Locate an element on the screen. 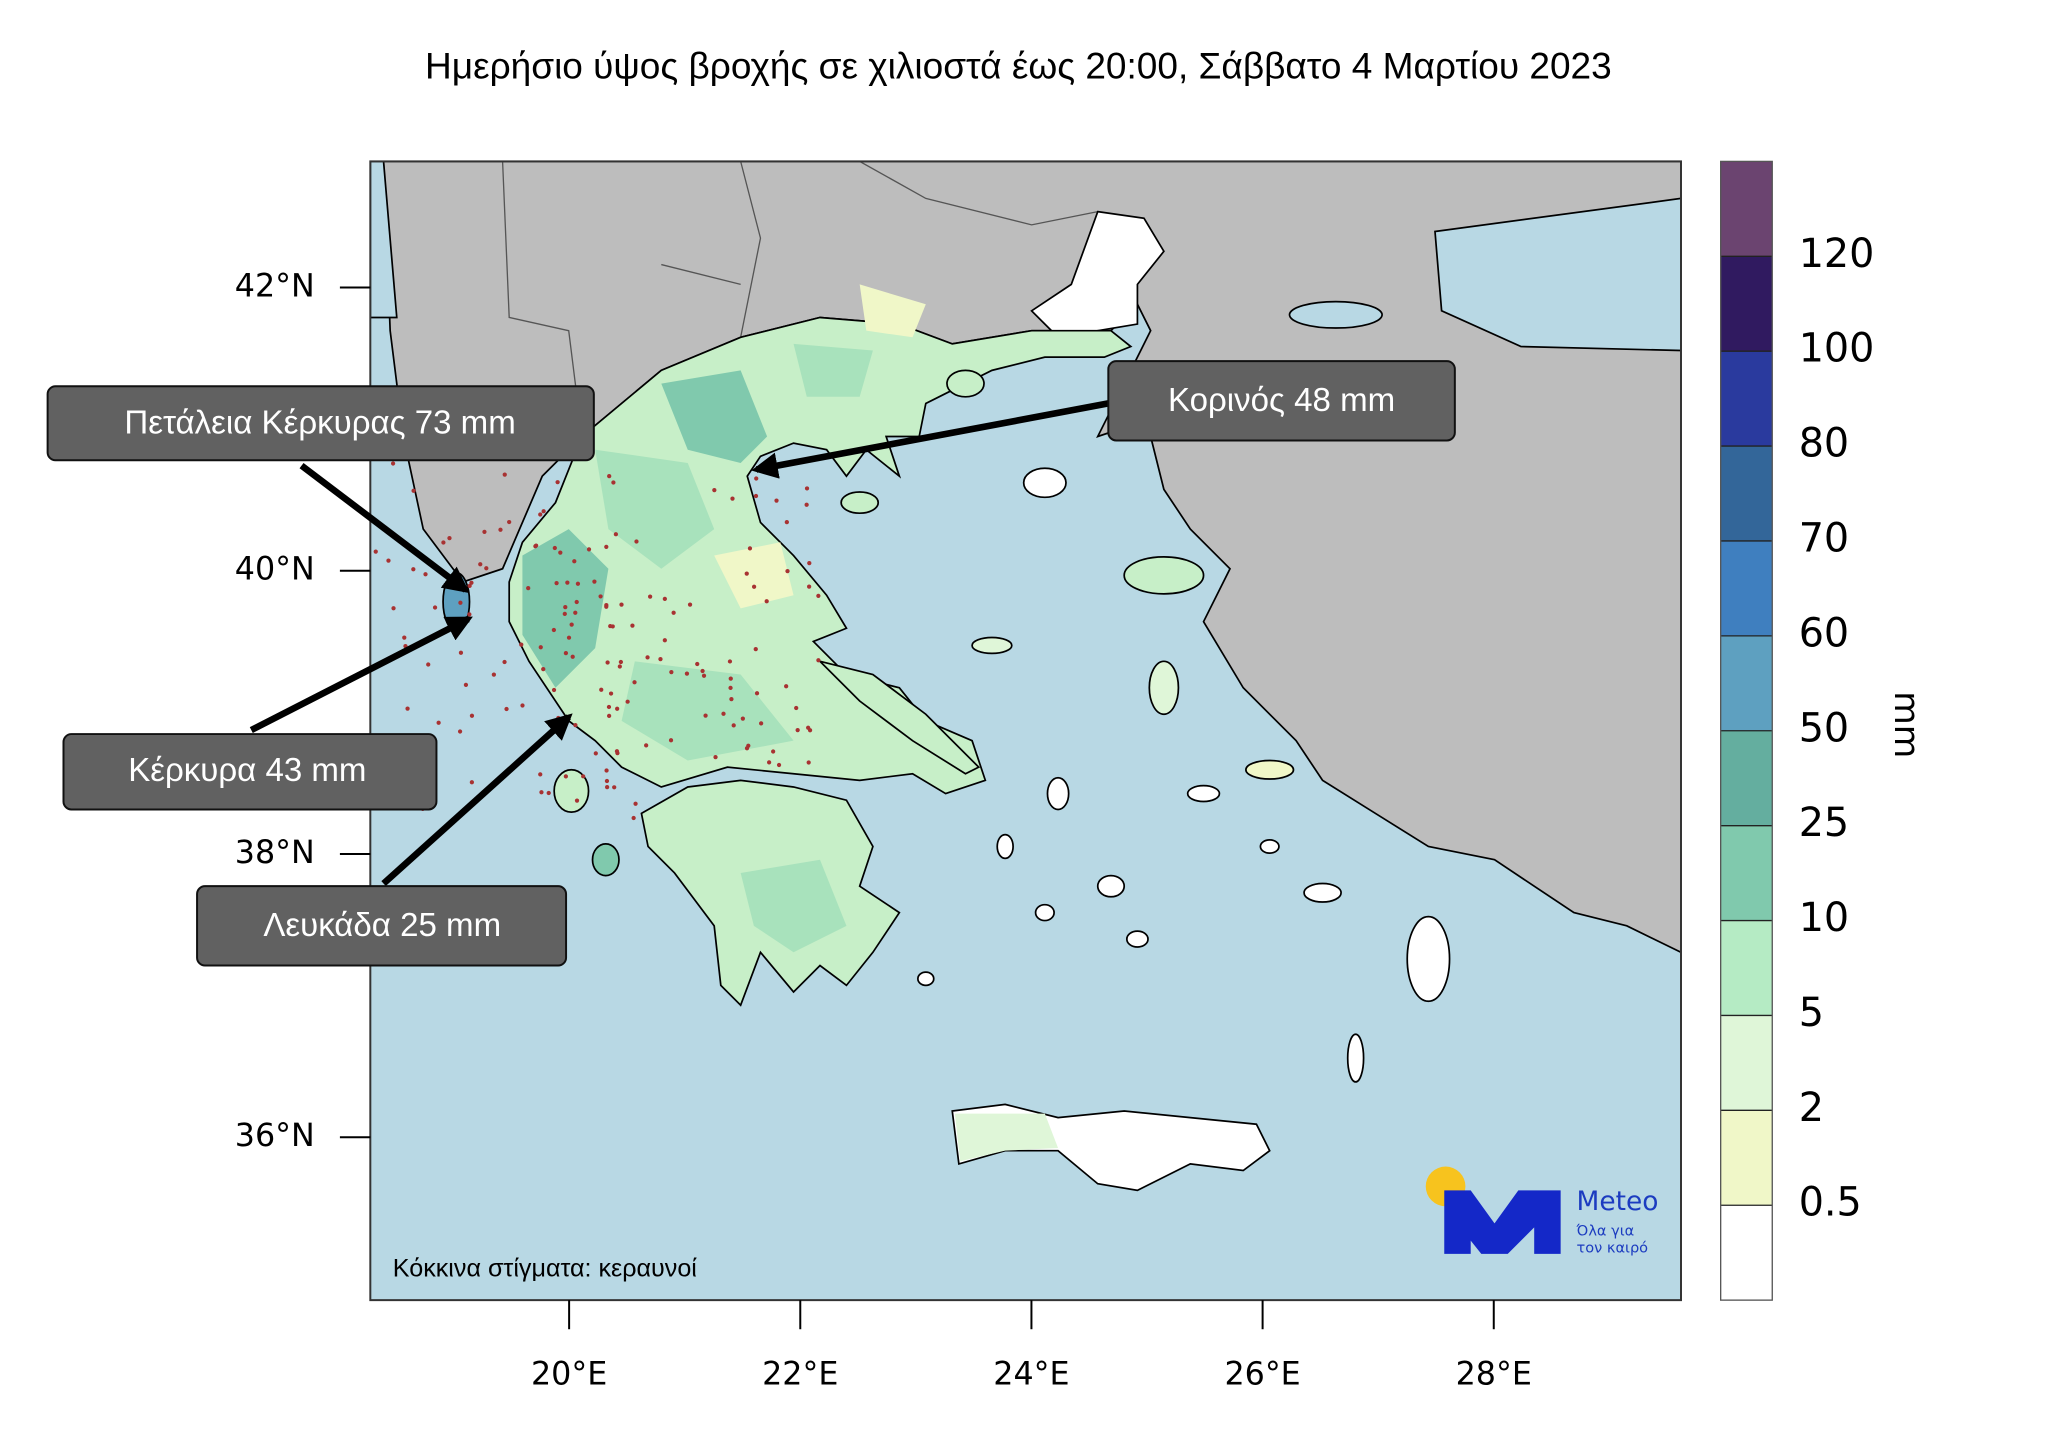  colorbar-tick-label: 0.5 is located at coordinates (1830, 1203).